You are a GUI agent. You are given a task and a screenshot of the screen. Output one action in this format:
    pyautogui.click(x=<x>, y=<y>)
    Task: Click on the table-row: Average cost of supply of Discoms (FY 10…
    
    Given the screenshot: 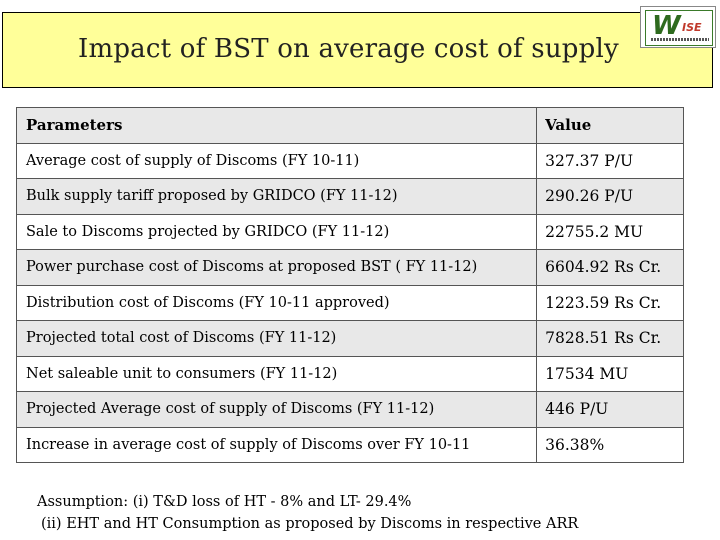 What is the action you would take?
    pyautogui.click(x=349, y=160)
    